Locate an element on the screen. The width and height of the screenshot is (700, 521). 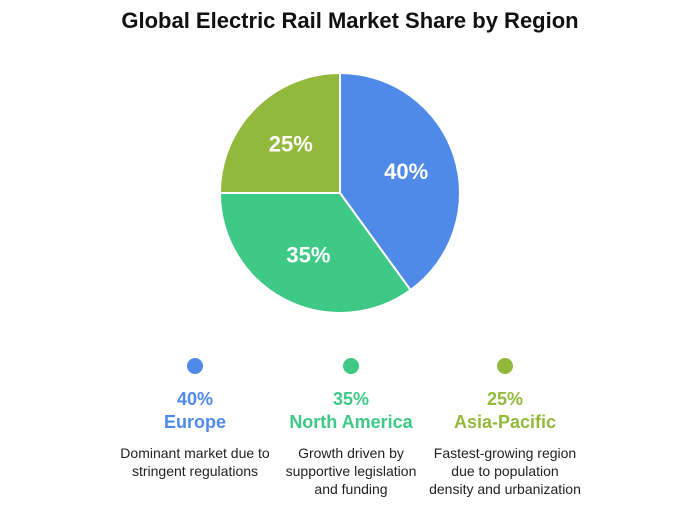
pie-slice-europe is located at coordinates (400, 181).